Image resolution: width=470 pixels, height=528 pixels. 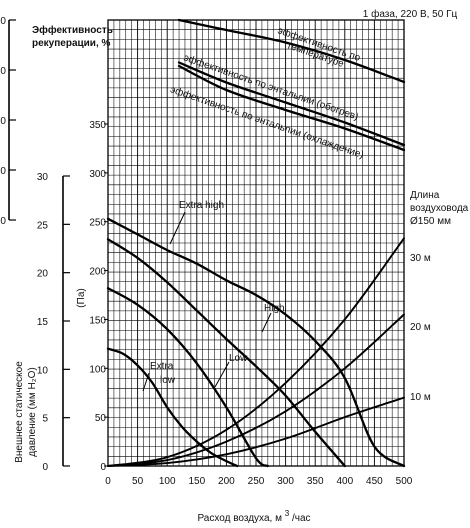 I want to click on pressure-mm-axis-title-line2: давление (мм H₂O), so click(x=32, y=411).